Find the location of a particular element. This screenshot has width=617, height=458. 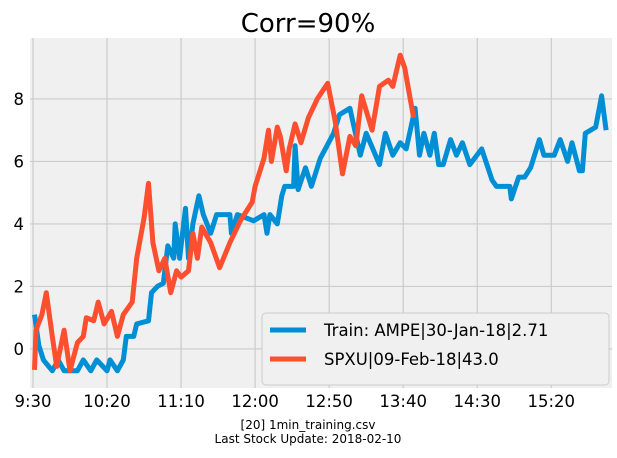

y-tick-label: 4 is located at coordinates (19, 224).